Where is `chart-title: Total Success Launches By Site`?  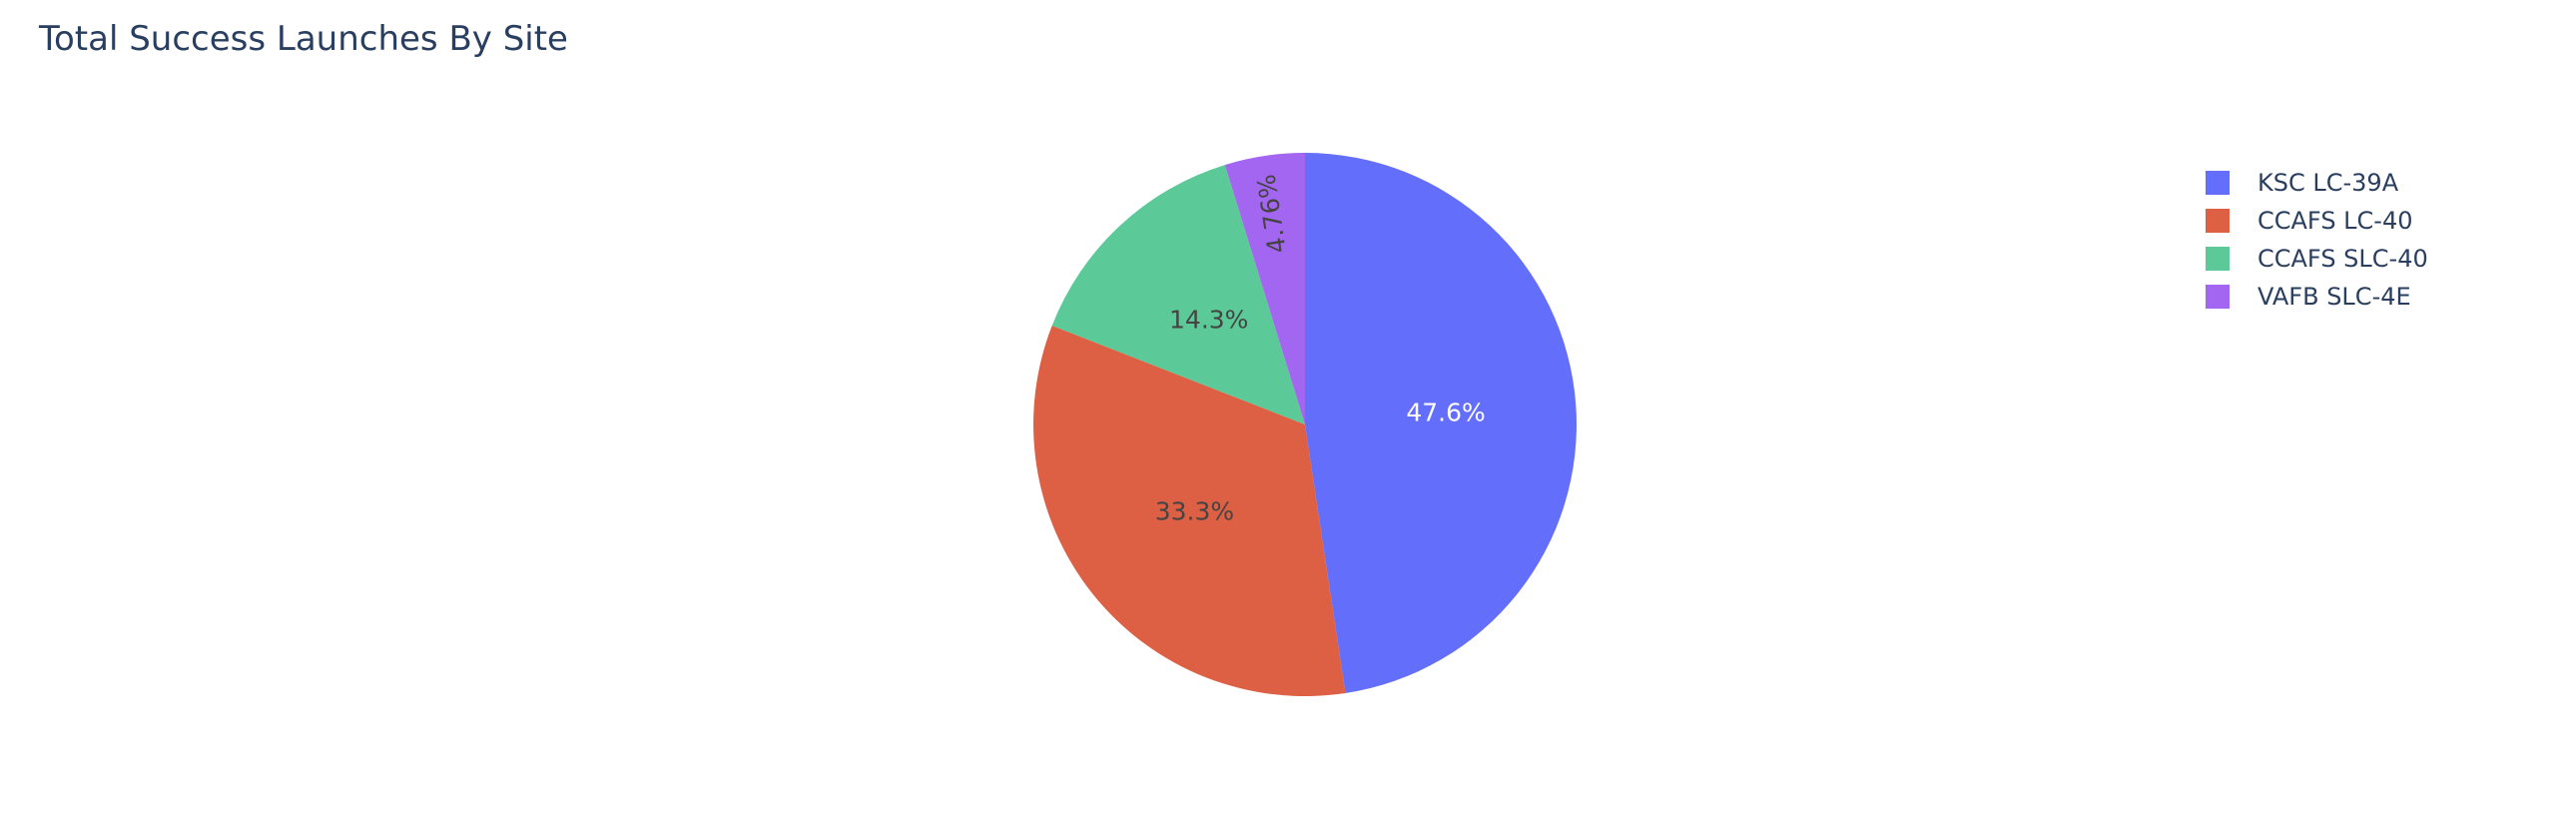
chart-title: Total Success Launches By Site is located at coordinates (303, 39).